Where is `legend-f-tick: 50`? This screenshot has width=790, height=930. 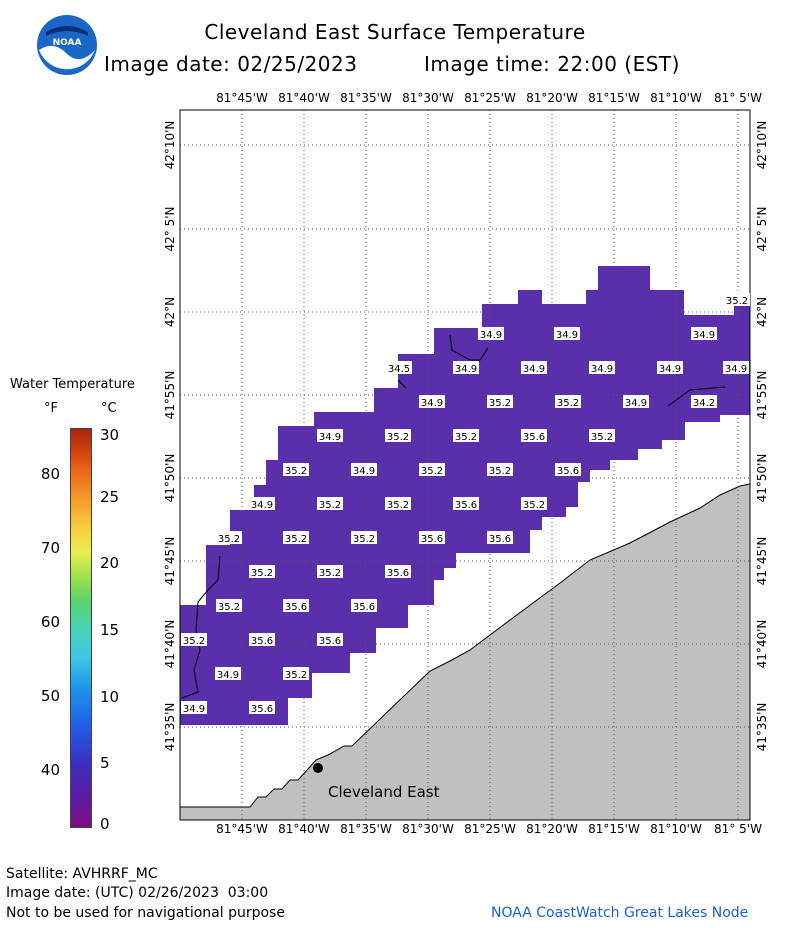
legend-f-tick: 50 is located at coordinates (50, 696).